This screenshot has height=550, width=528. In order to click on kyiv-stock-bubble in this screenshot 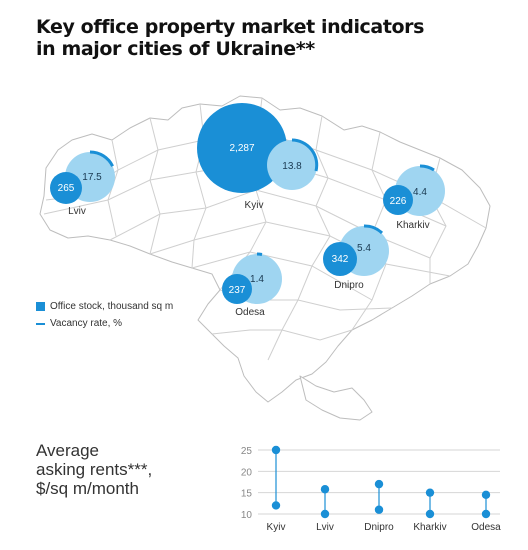, I will do `click(242, 148)`.